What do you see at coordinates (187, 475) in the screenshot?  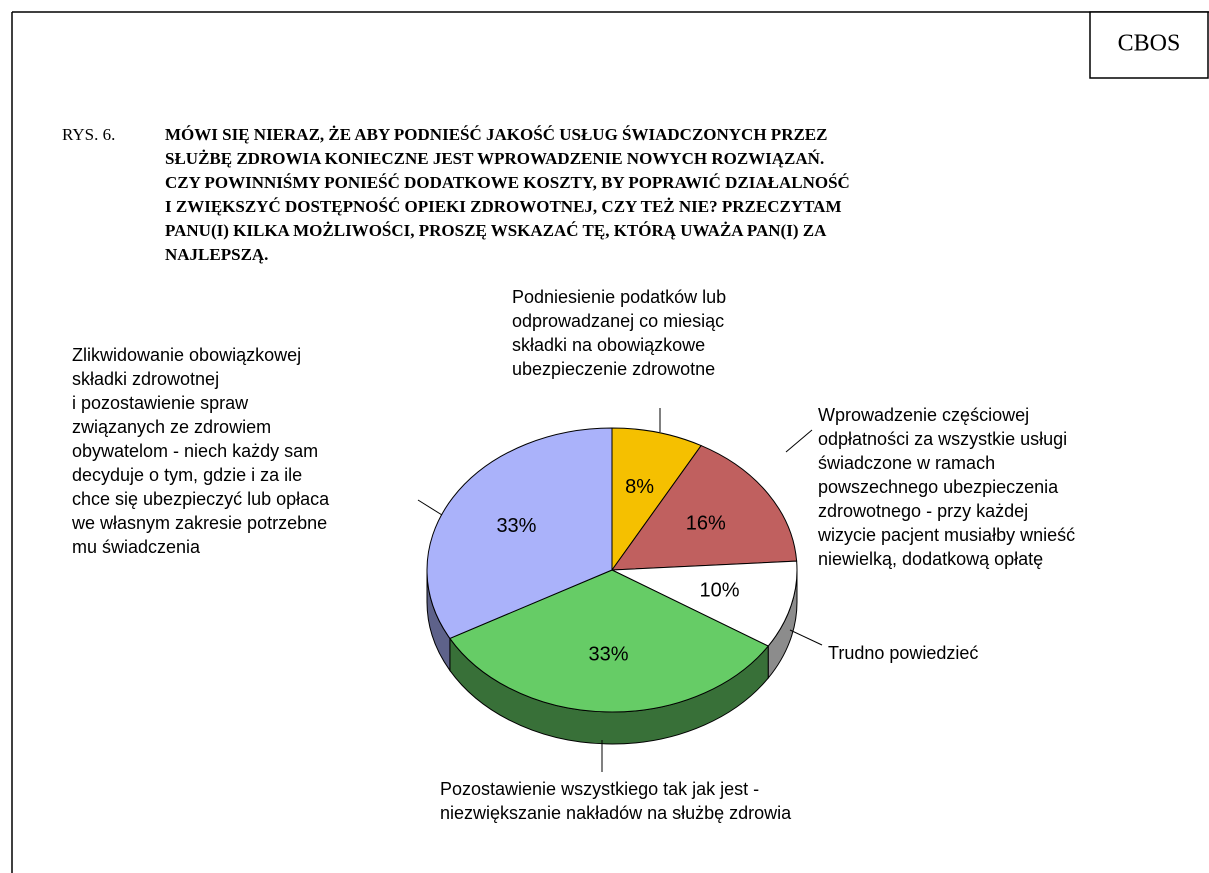 I see `slice-label: decyduje o tym, gdzie i za ile` at bounding box center [187, 475].